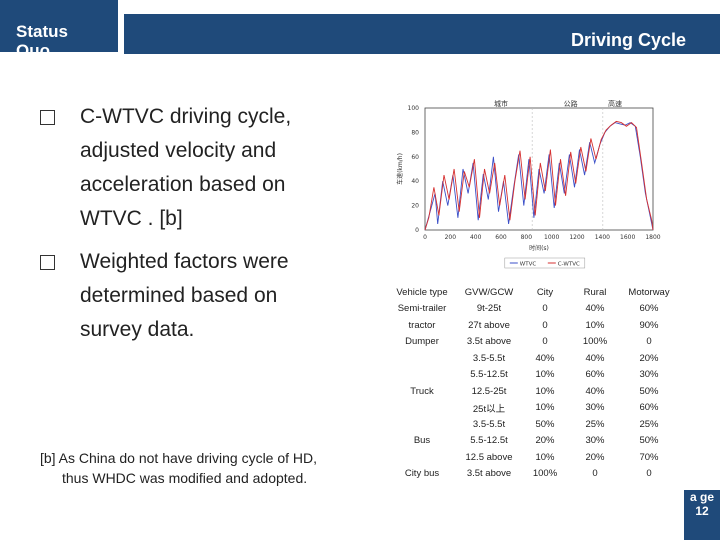  What do you see at coordinates (489, 325) in the screenshot?
I see `table-cell: 27t above` at bounding box center [489, 325].